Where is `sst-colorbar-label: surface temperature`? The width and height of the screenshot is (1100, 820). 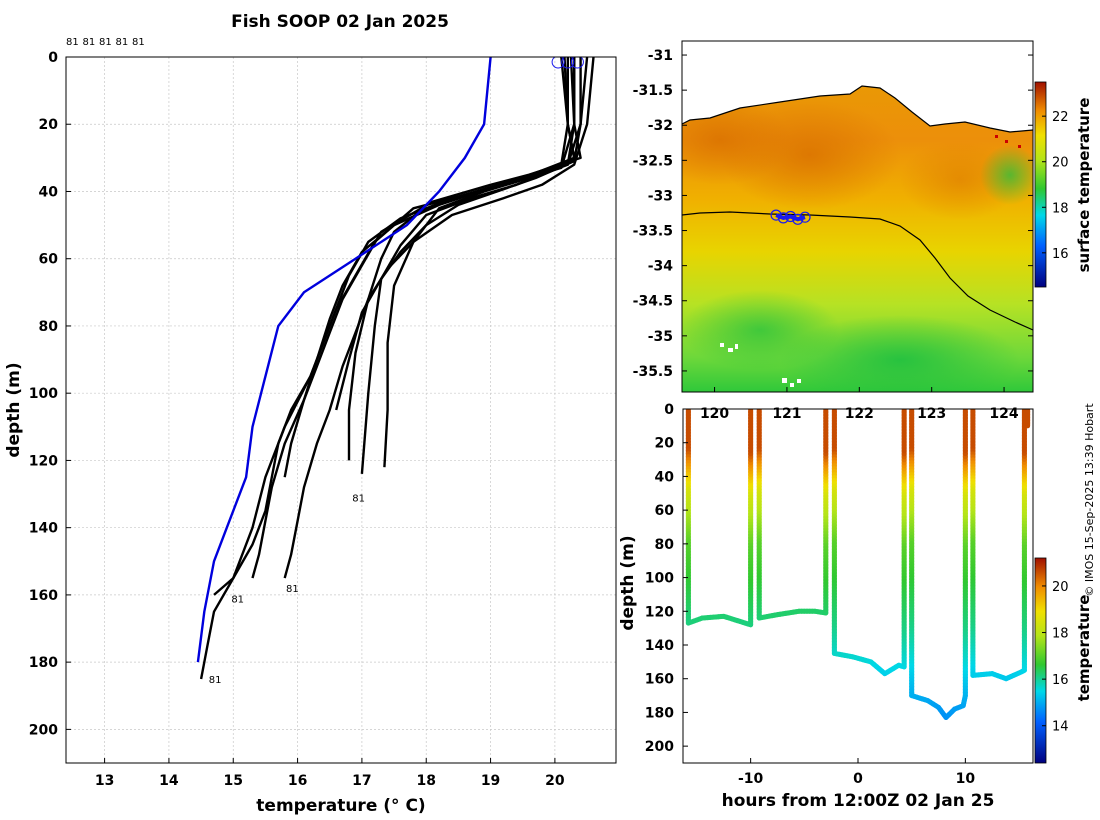 sst-colorbar-label: surface temperature is located at coordinates (1084, 185).